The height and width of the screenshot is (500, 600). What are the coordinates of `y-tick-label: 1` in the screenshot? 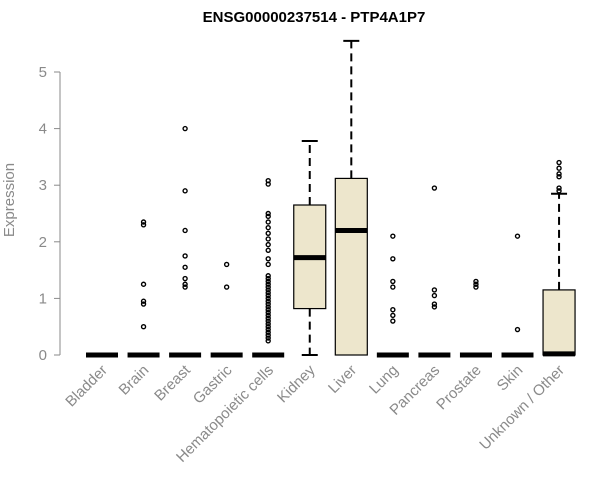 It's located at (43, 298).